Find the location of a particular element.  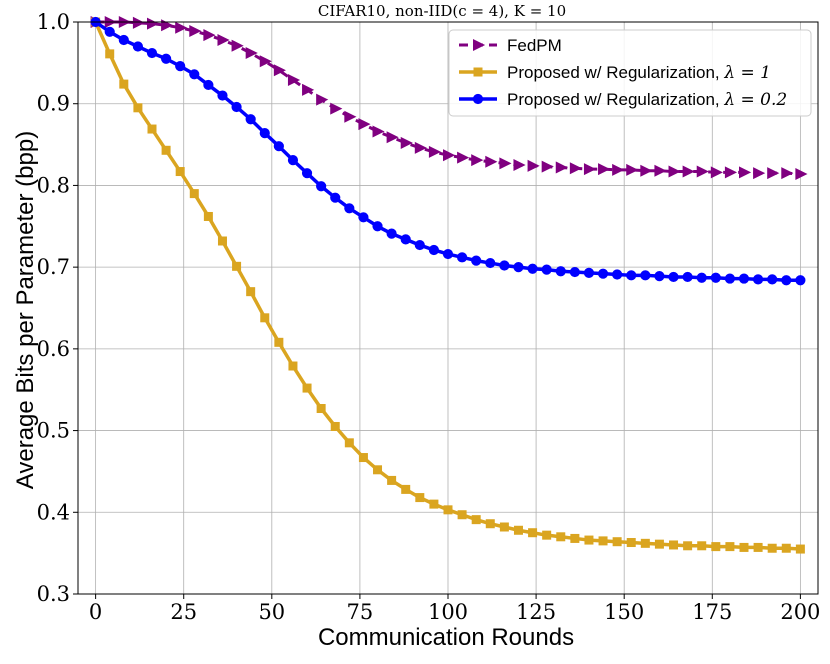

x-tick-label: 175 is located at coordinates (712, 612).